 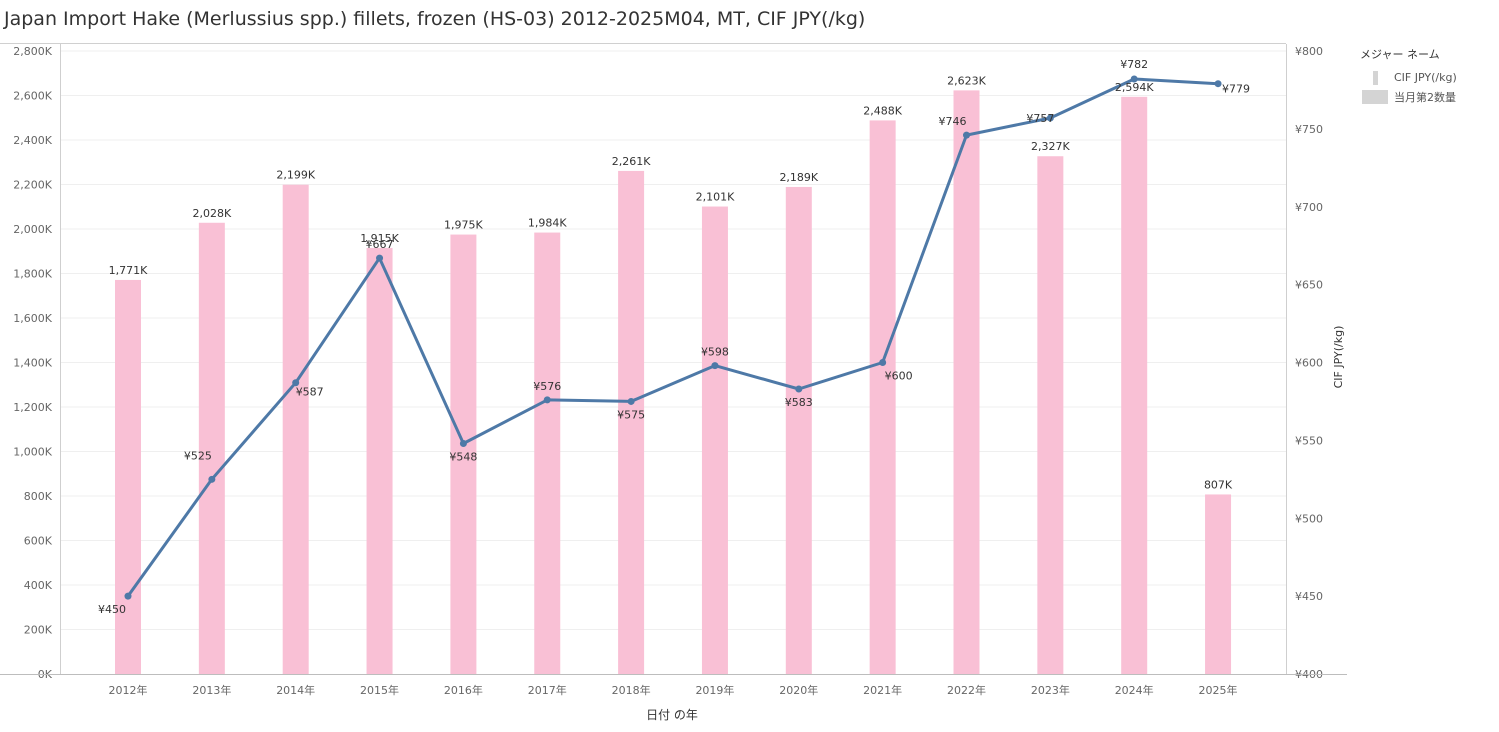 What do you see at coordinates (714, 690) in the screenshot?
I see `x-tick-label: 2019年` at bounding box center [714, 690].